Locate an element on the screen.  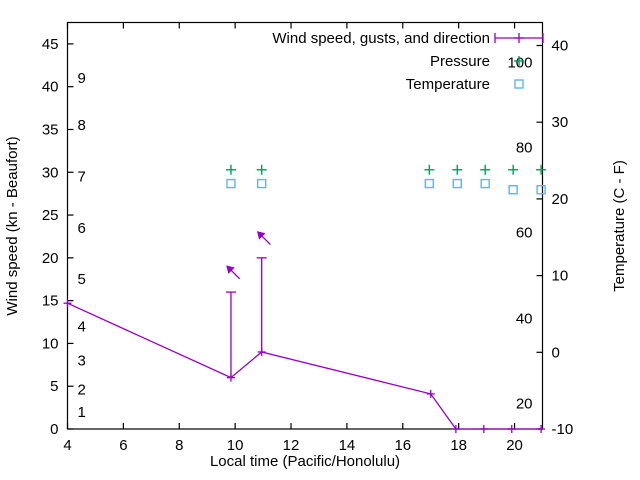
fahrenheit-label: 20 is located at coordinates (524, 404).